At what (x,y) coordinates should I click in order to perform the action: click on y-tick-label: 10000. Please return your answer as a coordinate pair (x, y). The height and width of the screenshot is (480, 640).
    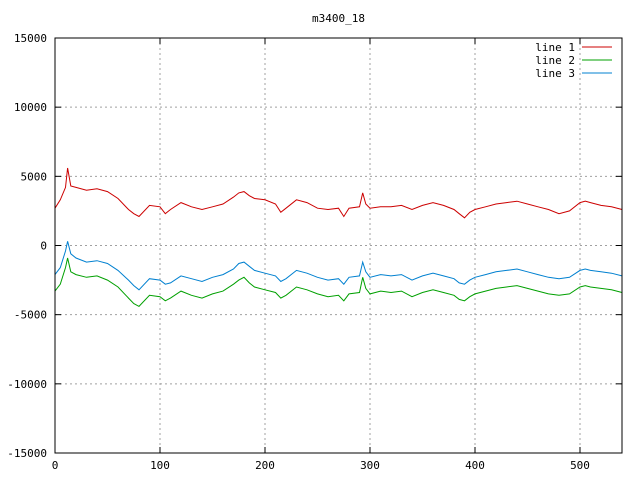
    Looking at the image, I should click on (30, 107).